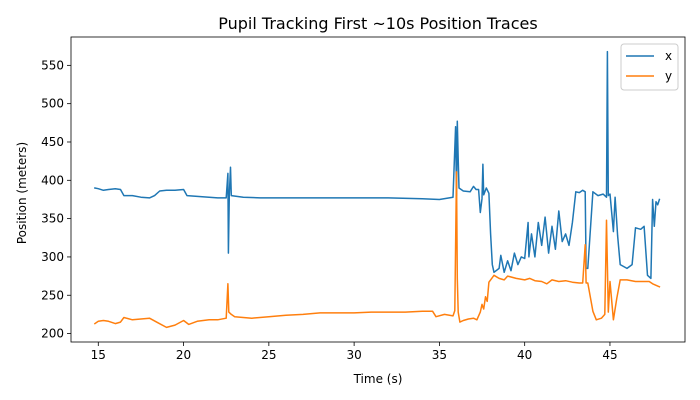 Image resolution: width=700 pixels, height=400 pixels. Describe the element at coordinates (609, 355) in the screenshot. I see `x-tick-label: 45` at that location.